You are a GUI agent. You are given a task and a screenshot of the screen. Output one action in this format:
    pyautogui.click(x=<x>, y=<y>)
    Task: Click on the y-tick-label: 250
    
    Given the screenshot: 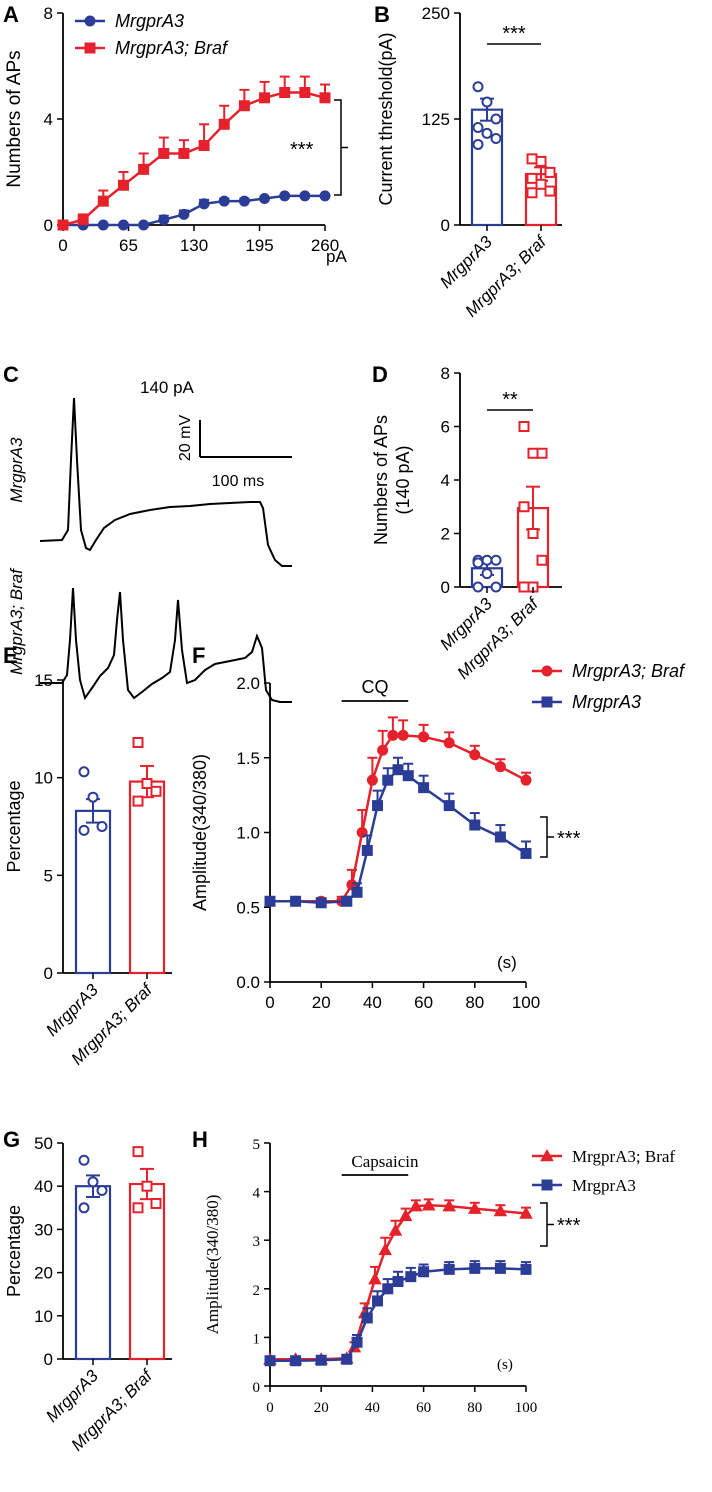 What is the action you would take?
    pyautogui.click(x=436, y=13)
    